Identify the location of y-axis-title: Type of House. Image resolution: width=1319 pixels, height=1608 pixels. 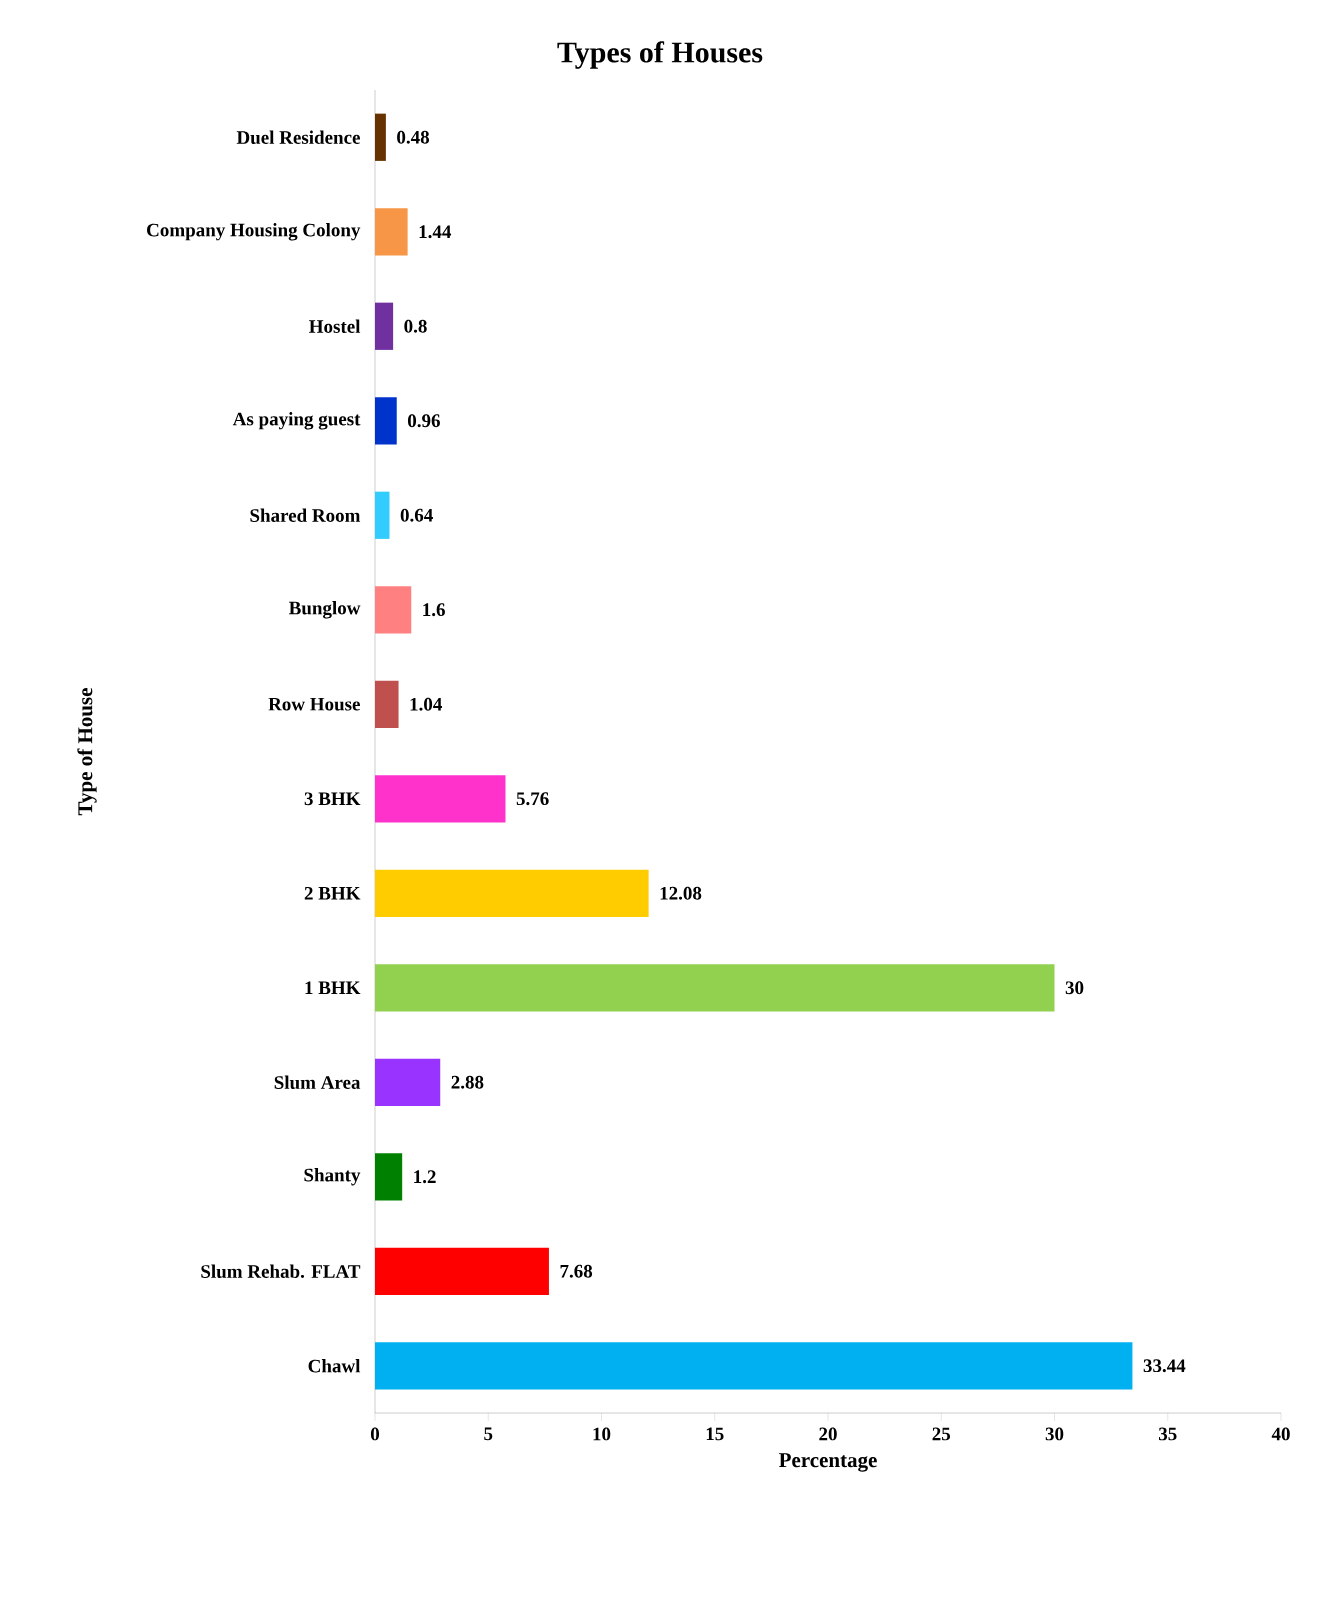
(87, 752).